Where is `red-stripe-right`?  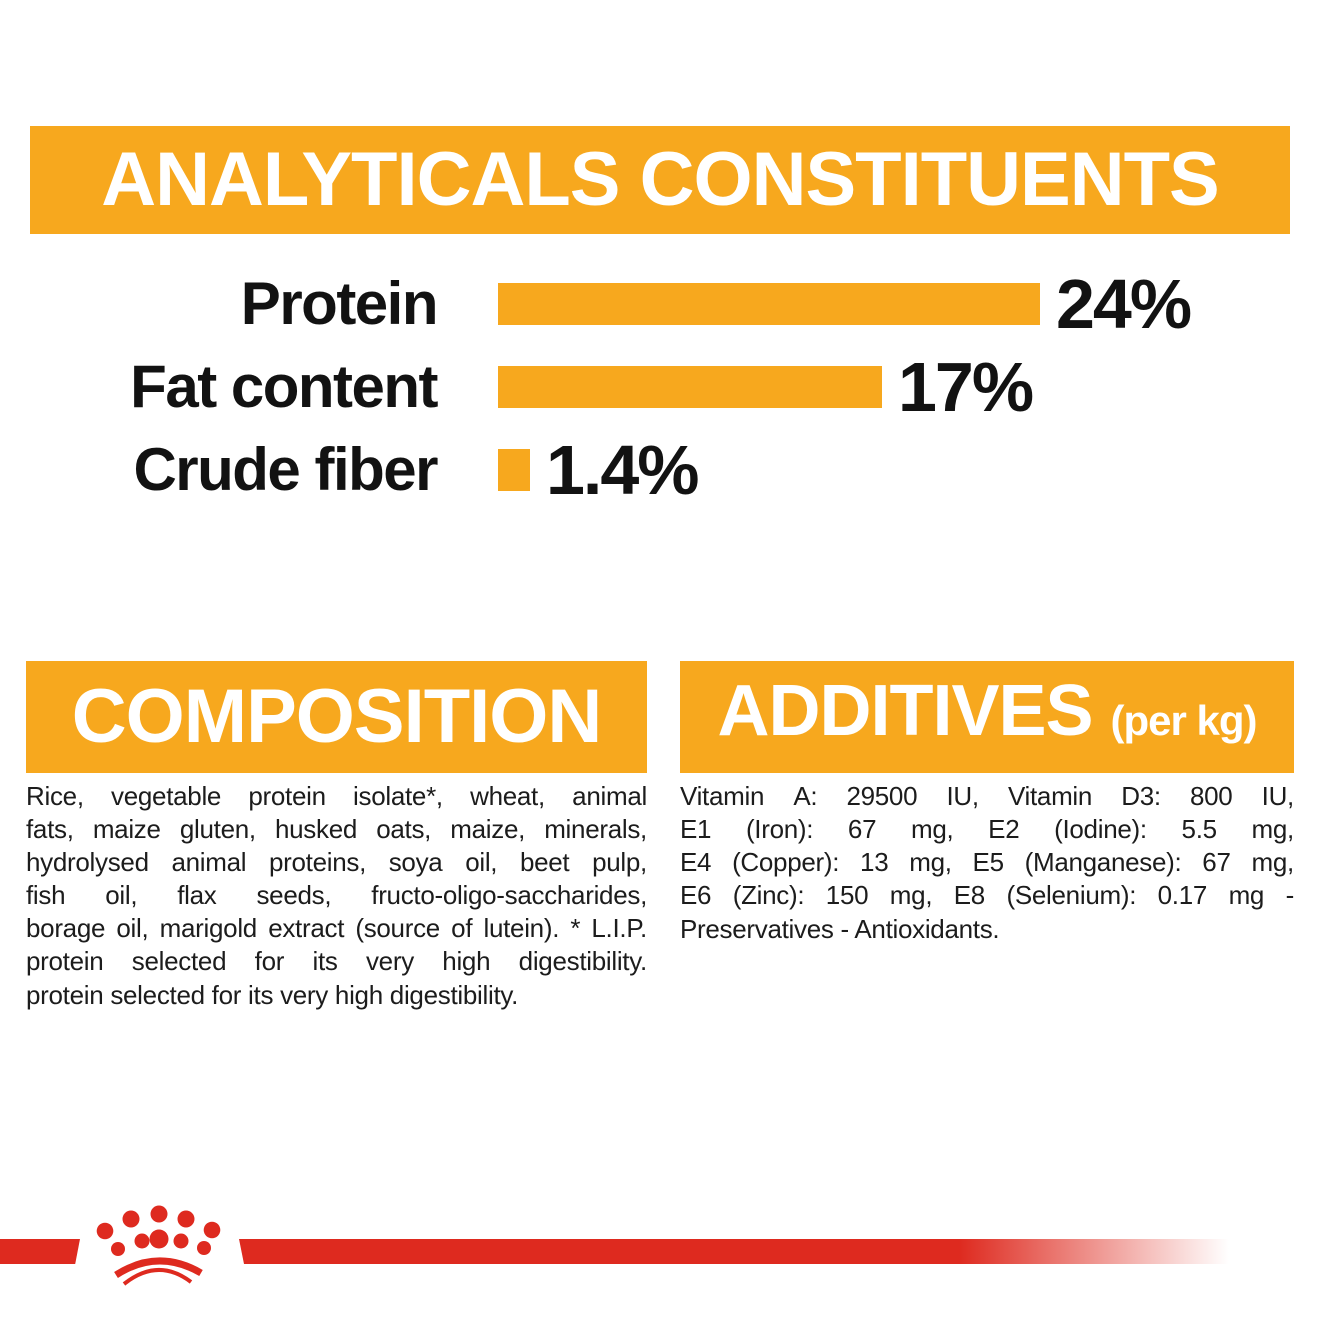 red-stripe-right is located at coordinates (739, 1251).